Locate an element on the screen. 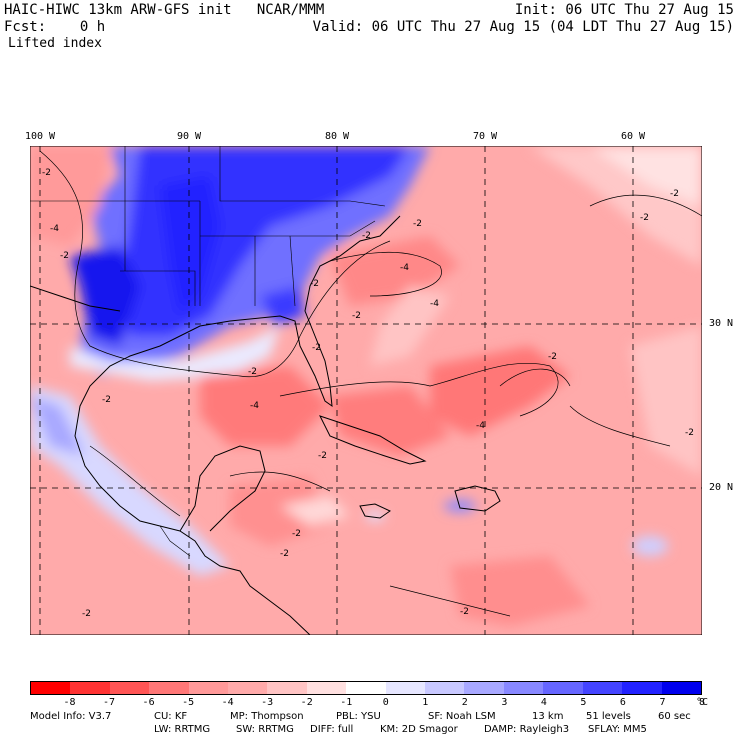  colorbar-tick-label: -4 is located at coordinates (227, 702).